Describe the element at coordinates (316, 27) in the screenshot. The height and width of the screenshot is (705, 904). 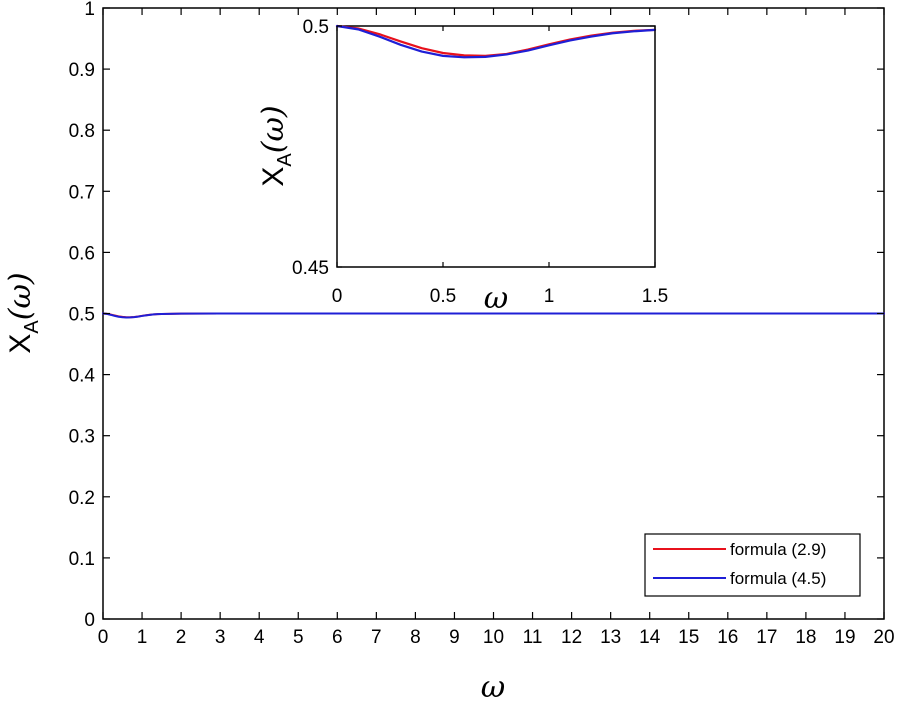
I see `inset-y-tick-label: 0.5` at that location.